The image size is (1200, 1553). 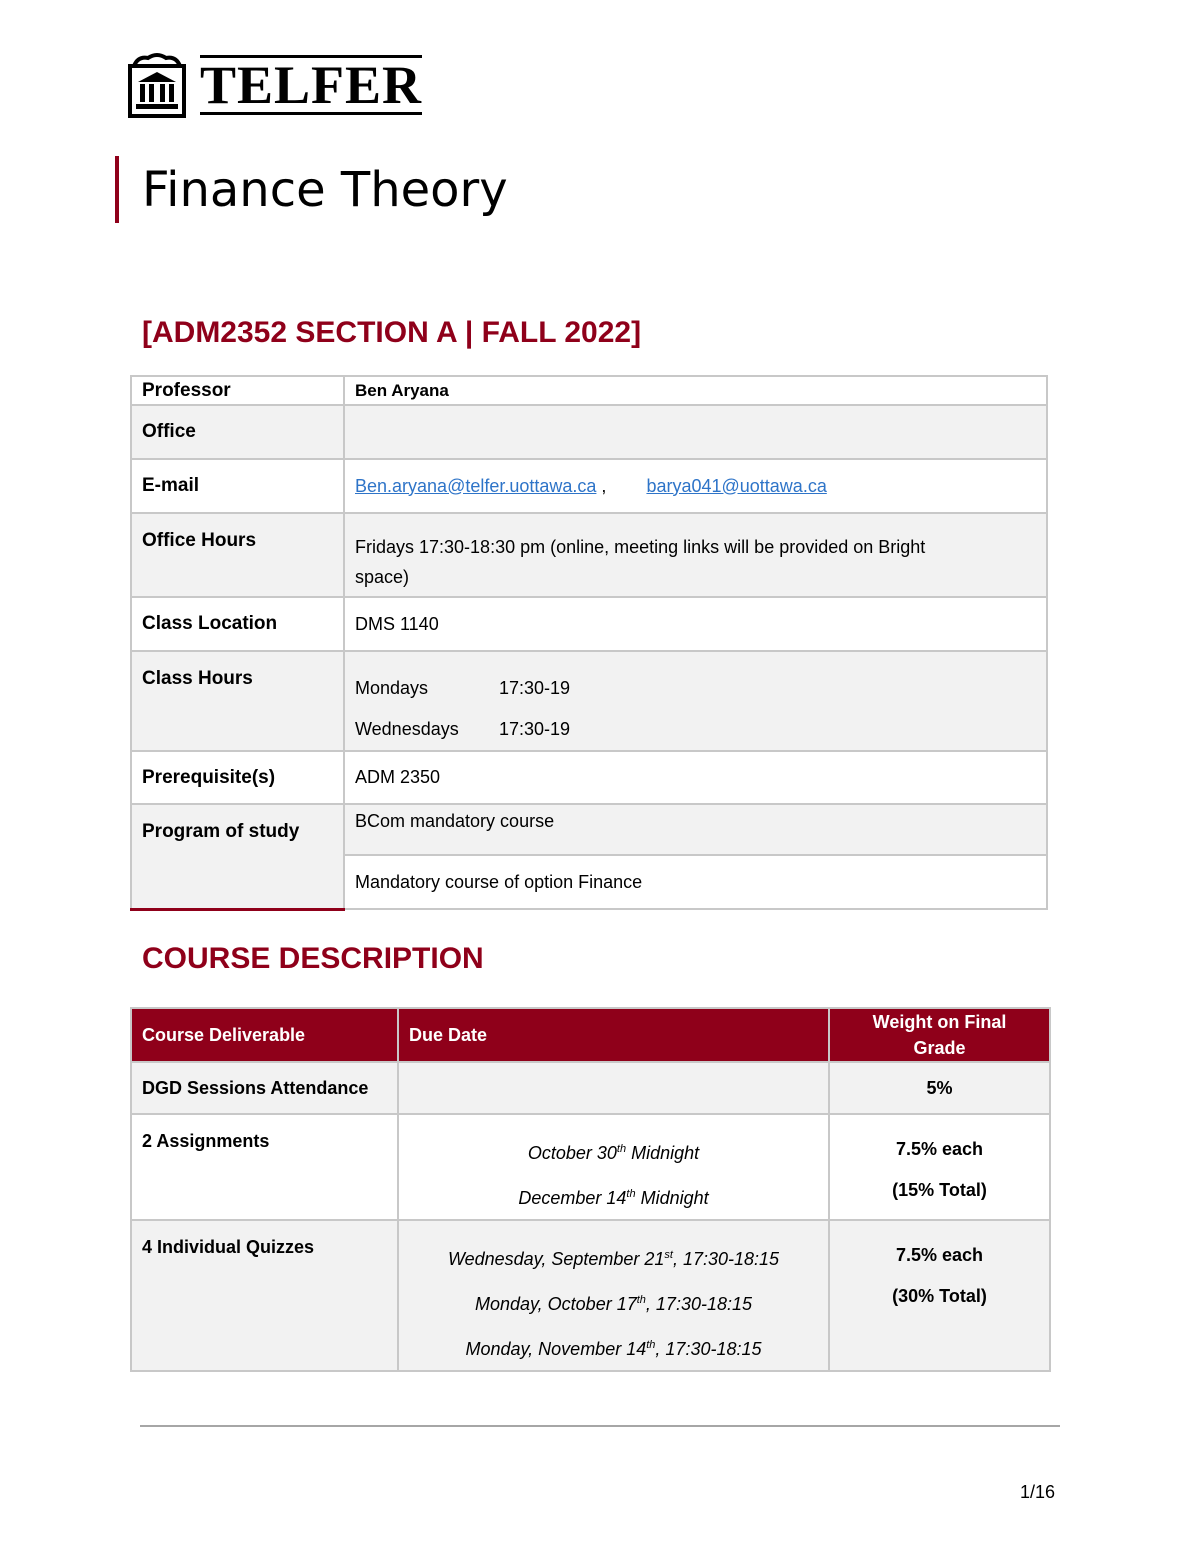 What do you see at coordinates (695, 688) in the screenshot?
I see `class-hours-row: Mondays 17:30-19` at bounding box center [695, 688].